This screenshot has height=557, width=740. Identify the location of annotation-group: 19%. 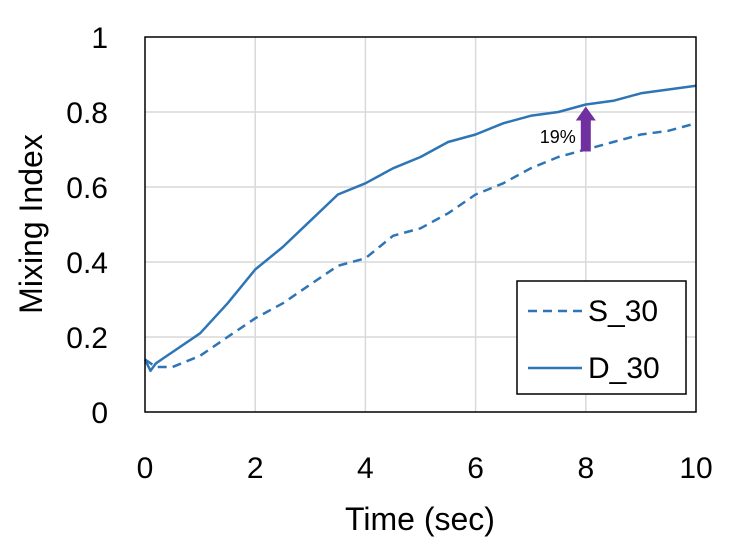
(568, 129).